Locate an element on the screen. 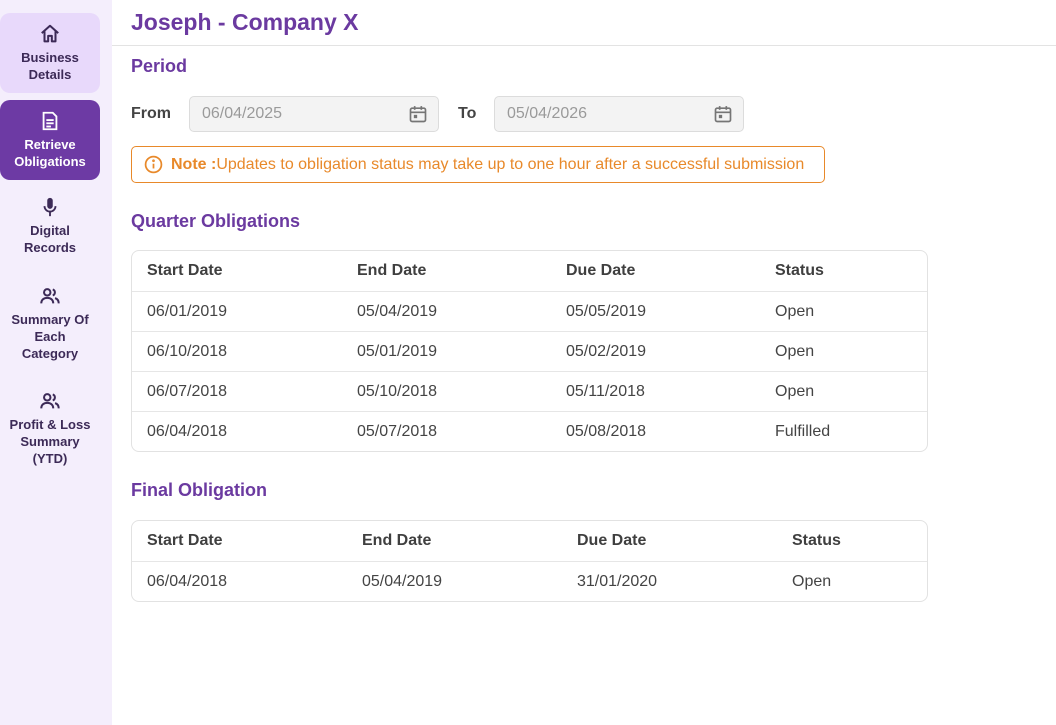 Image resolution: width=1056 pixels, height=725 pixels. sidebar-item-business-details: Business Details is located at coordinates (50, 53).